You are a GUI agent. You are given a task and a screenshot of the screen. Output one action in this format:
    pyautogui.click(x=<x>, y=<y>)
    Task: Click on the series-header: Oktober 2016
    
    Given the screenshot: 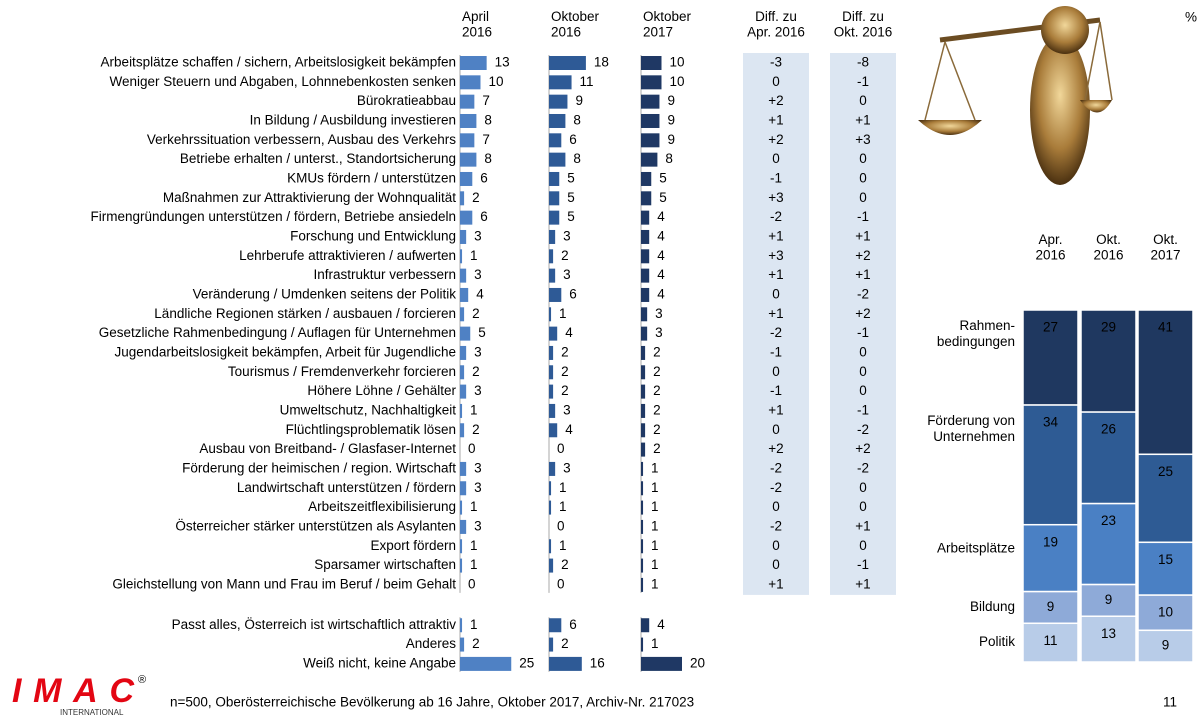 What is the action you would take?
    pyautogui.click(x=575, y=24)
    